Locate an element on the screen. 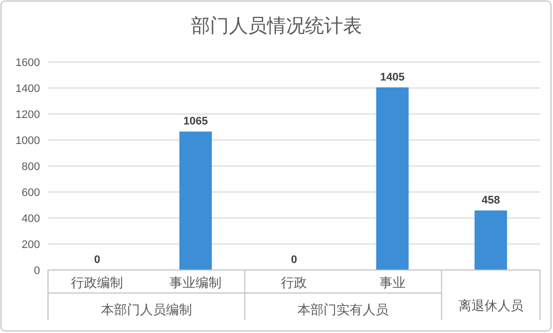 The height and width of the screenshot is (333, 553). y-tick-label: 1000 is located at coordinates (28, 141).